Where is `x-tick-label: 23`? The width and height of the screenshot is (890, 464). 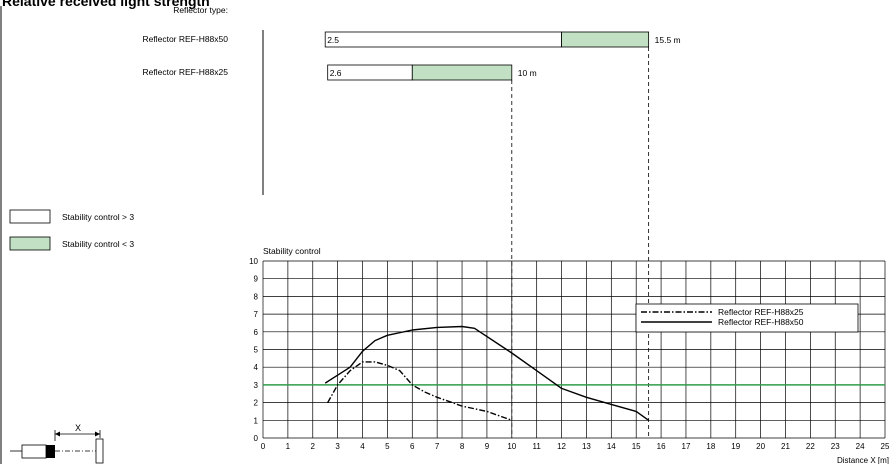
x-tick-label: 23 is located at coordinates (835, 446).